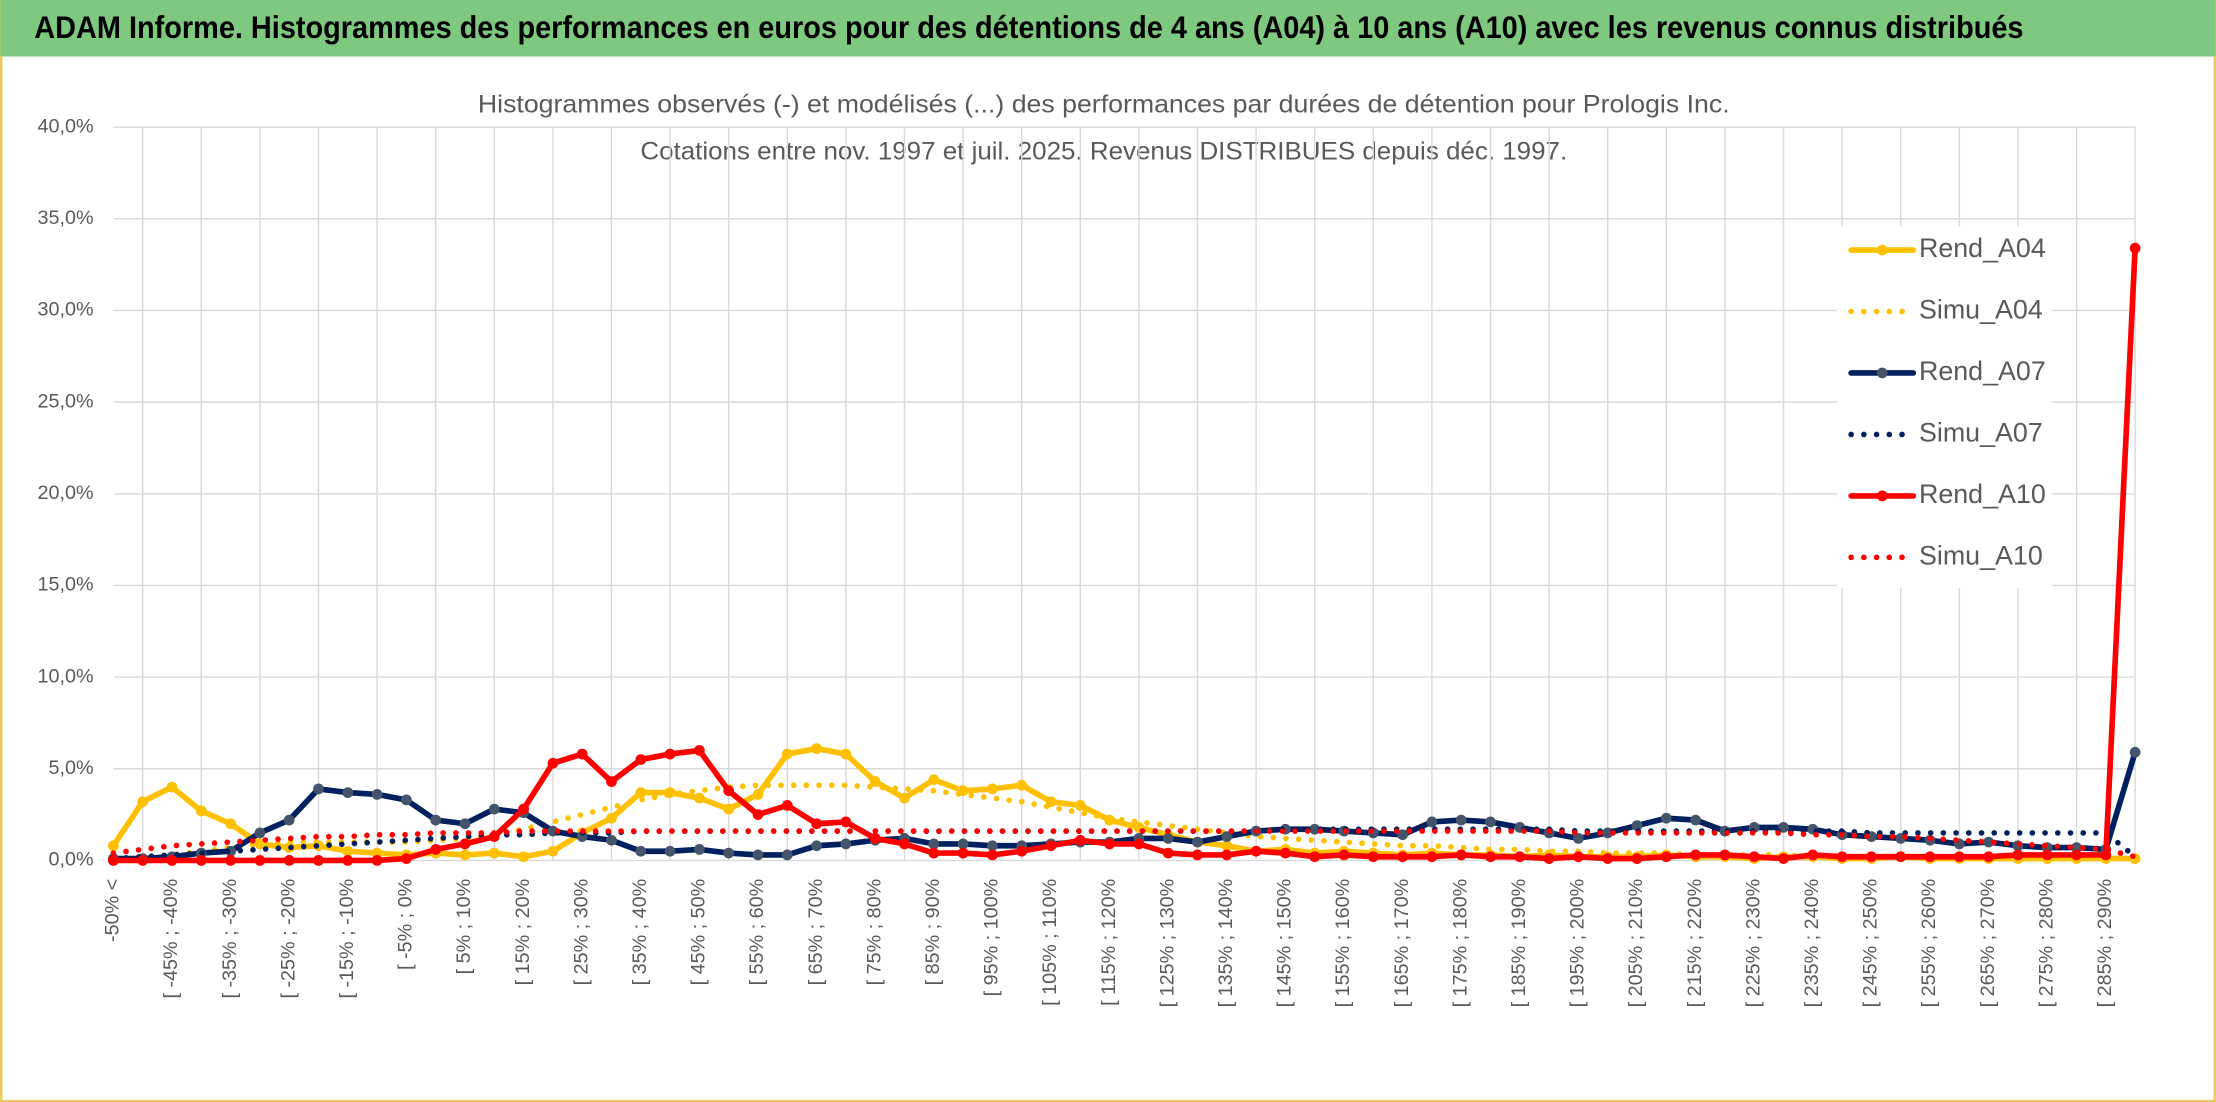 The height and width of the screenshot is (1102, 2216). What do you see at coordinates (640, 932) in the screenshot?
I see `x-tick-label: [ 35% ; 40%` at bounding box center [640, 932].